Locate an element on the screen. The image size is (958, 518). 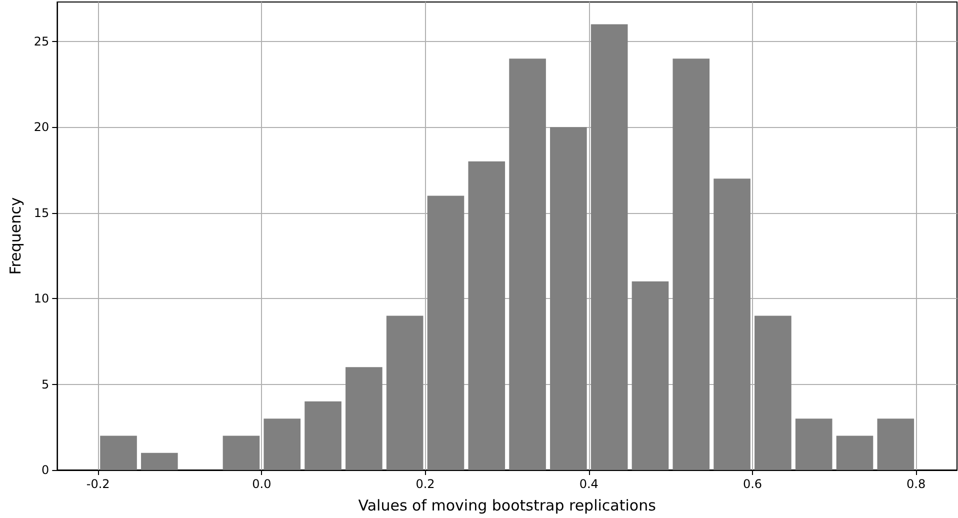
x-tick-label: 0.4 is located at coordinates (588, 484).